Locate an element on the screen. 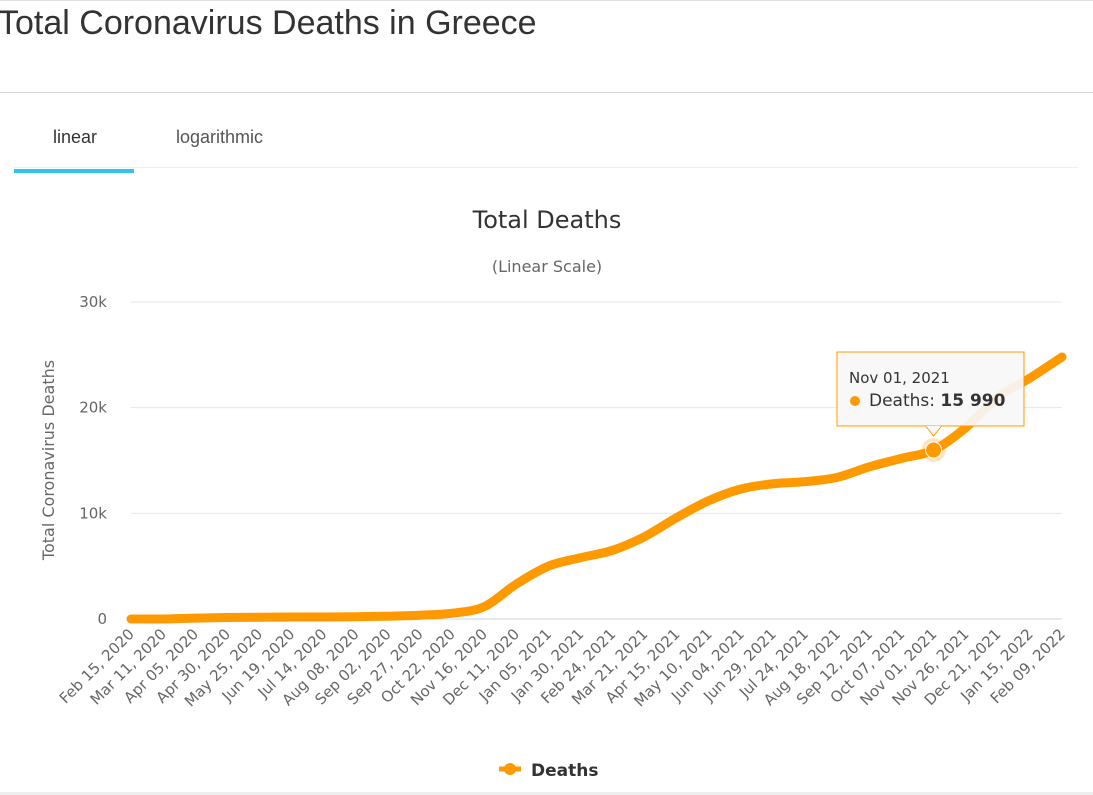  chart-subtitle: (Linear Scale) is located at coordinates (547, 266).